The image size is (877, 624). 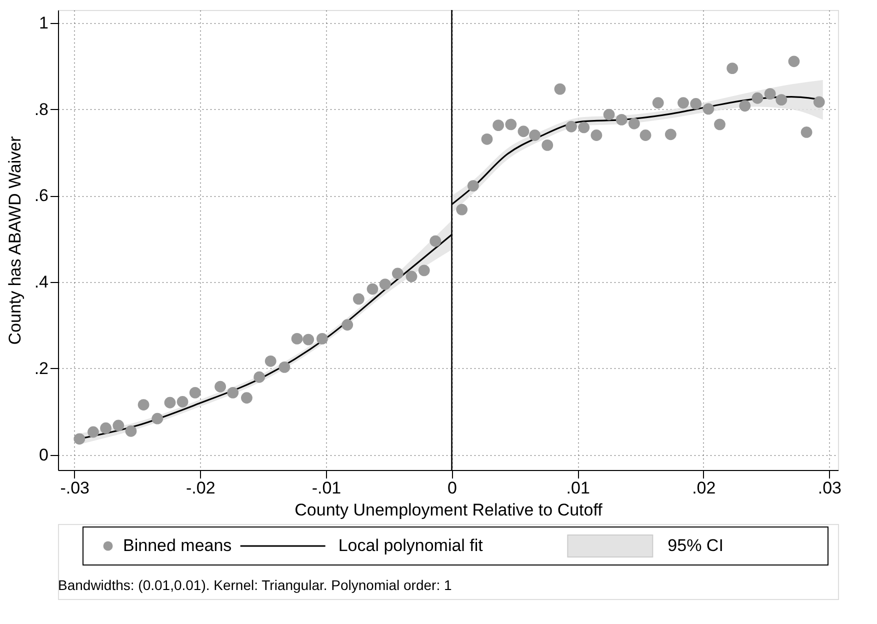 I want to click on x-tick-label: -.03, so click(x=75, y=488).